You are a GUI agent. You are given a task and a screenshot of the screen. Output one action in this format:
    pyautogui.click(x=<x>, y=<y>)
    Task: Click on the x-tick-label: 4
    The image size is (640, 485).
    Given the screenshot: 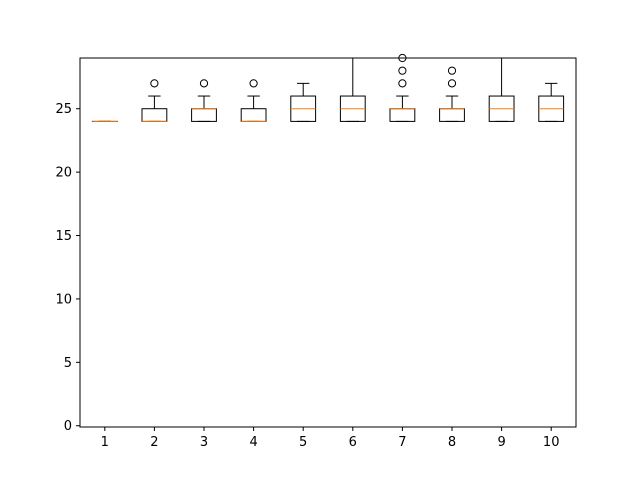 What is the action you would take?
    pyautogui.click(x=253, y=442)
    